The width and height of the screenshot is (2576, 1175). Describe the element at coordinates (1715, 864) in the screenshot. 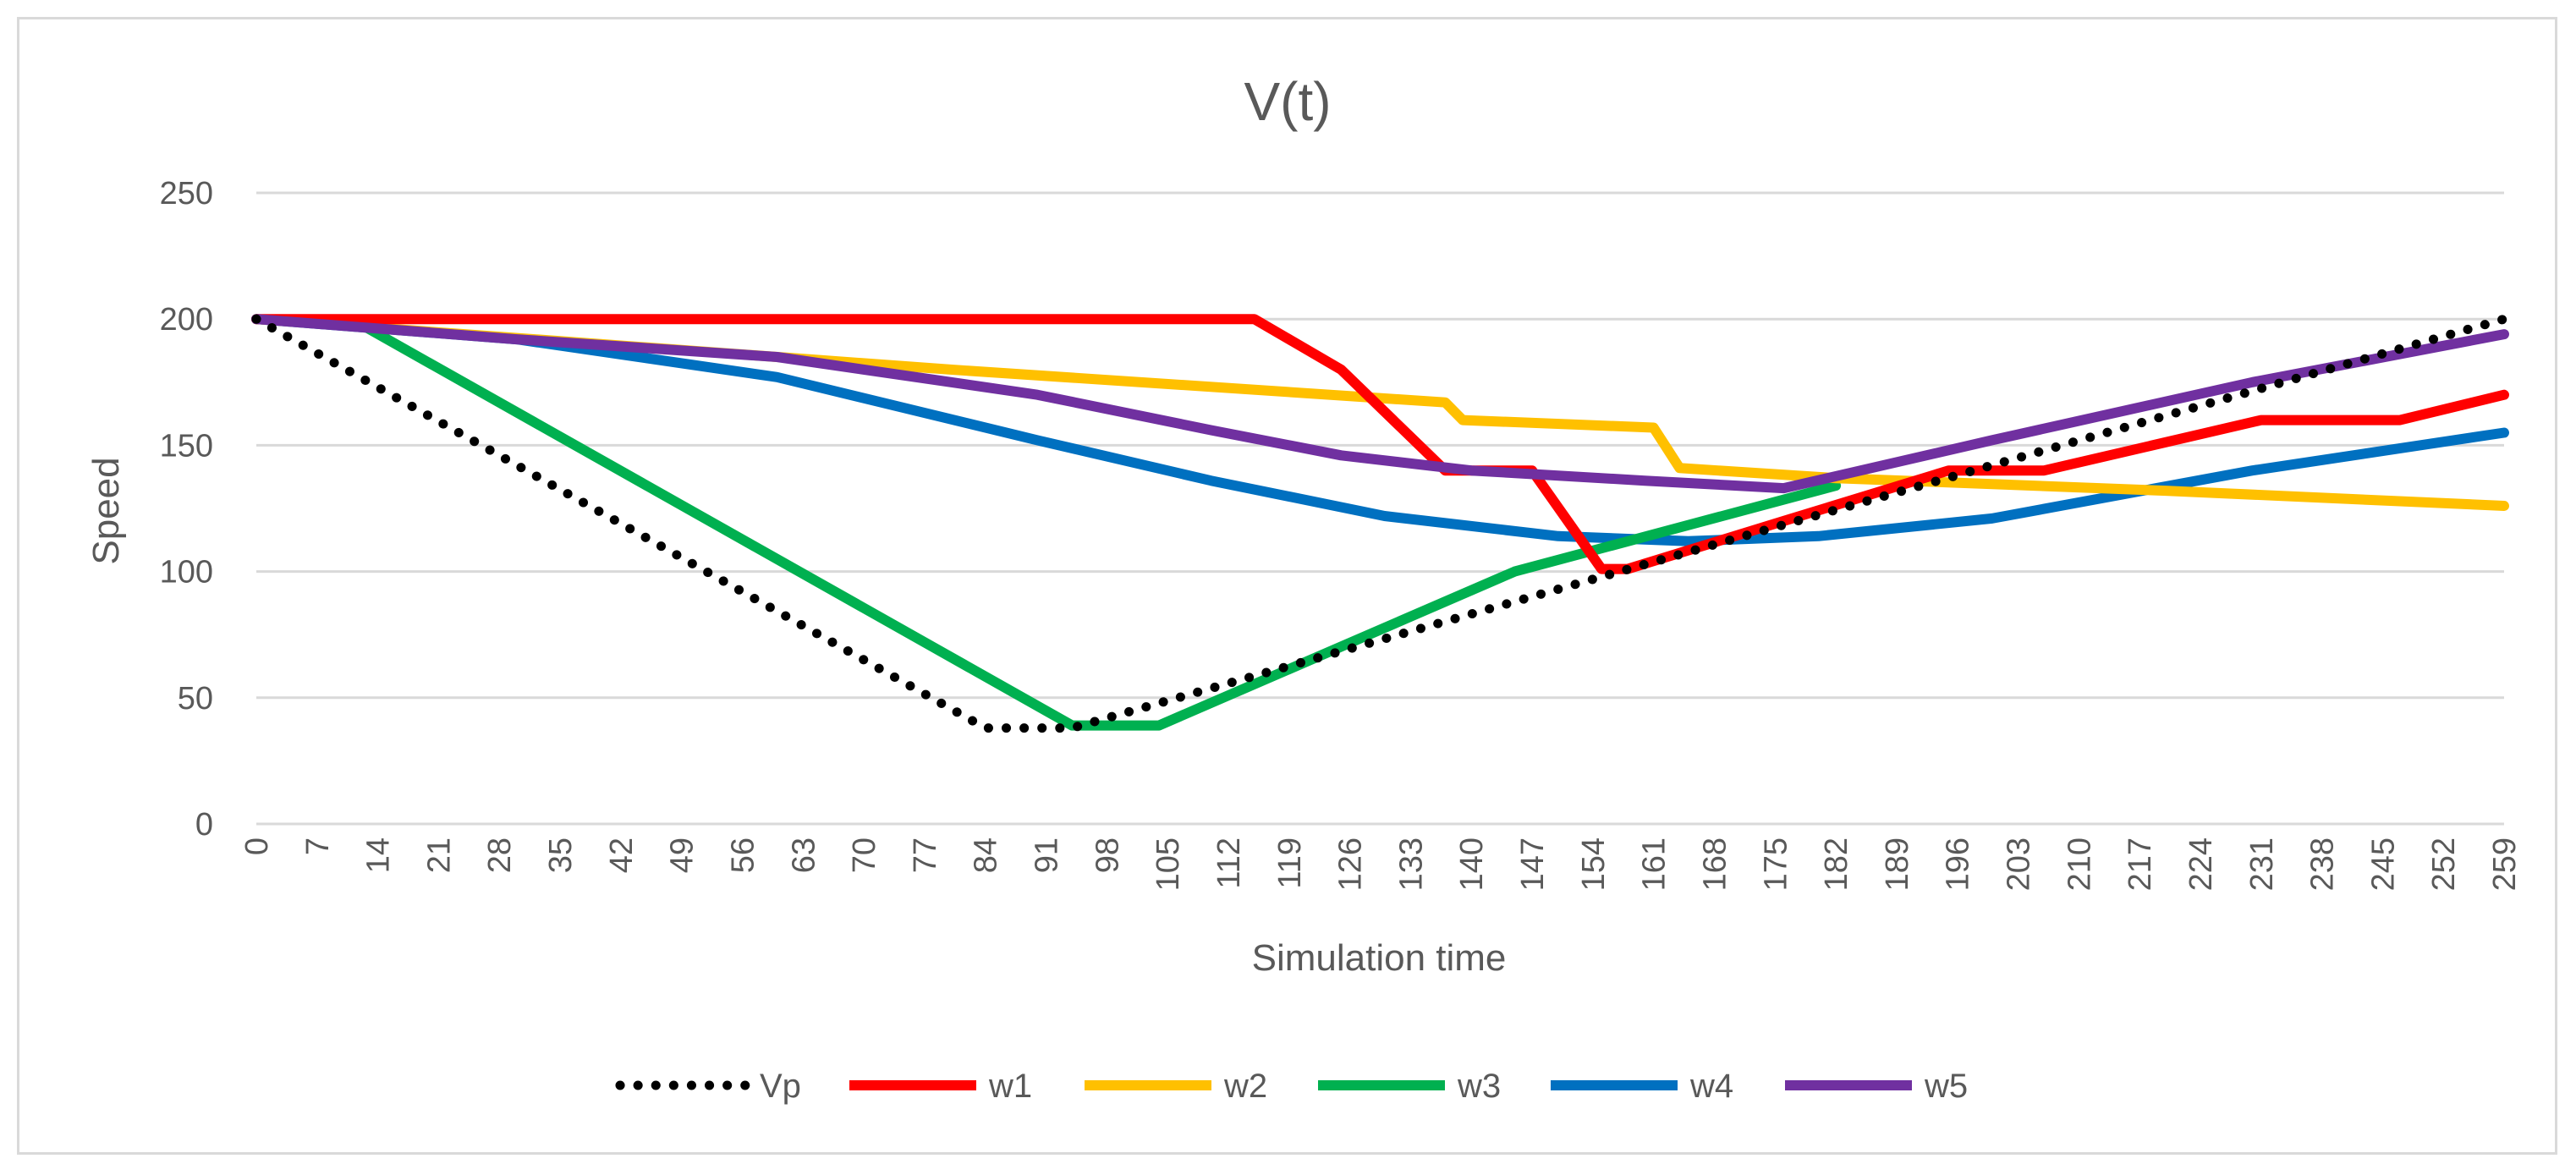

I see `x-tick-label: 168` at that location.